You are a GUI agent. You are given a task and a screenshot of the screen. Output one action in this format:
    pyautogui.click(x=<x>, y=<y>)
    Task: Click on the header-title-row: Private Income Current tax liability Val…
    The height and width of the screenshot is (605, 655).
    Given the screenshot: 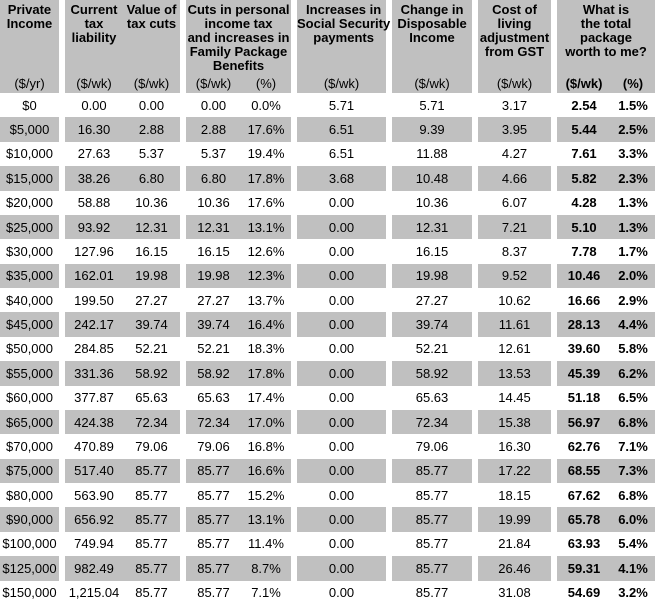 What is the action you would take?
    pyautogui.click(x=327, y=37)
    